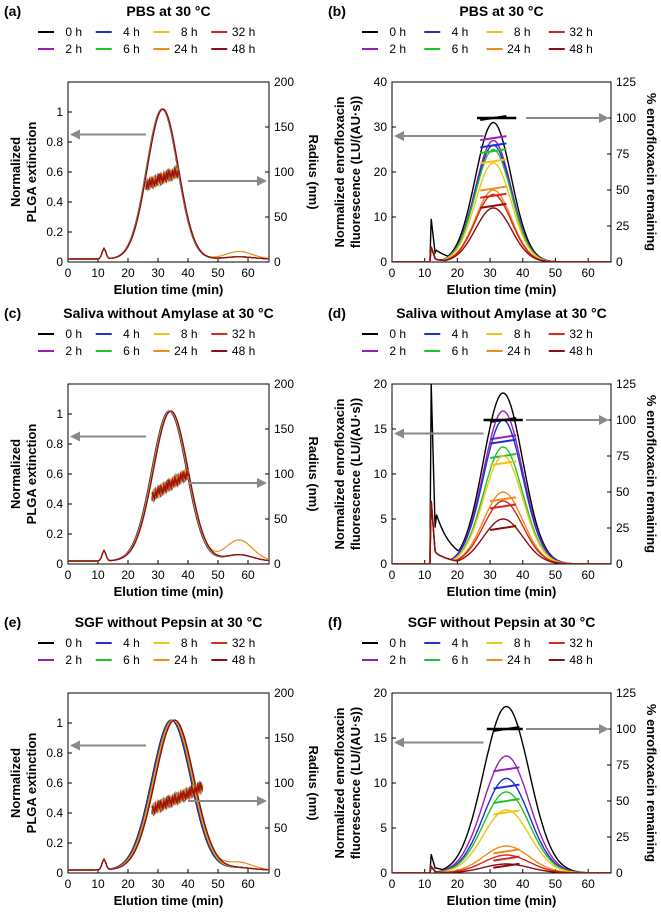 This screenshot has width=661, height=918. I want to click on y2-axis-label: Radius (nm), so click(313, 782).